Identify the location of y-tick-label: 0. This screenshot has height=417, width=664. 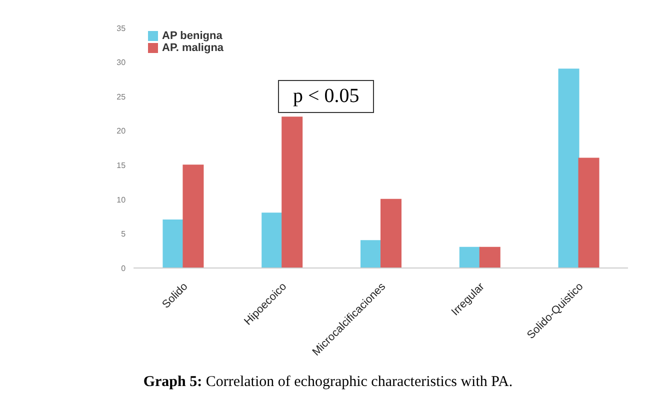
(123, 268).